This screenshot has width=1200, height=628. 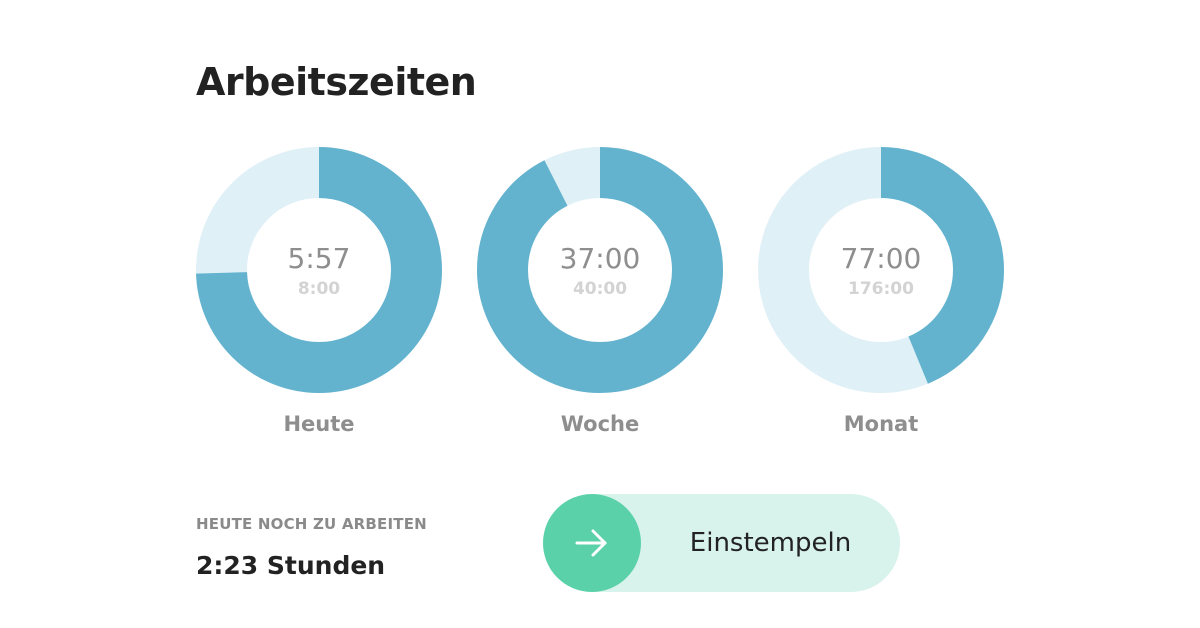 I want to click on donut-monat: 77:00 176:00 Monat, so click(x=881, y=292).